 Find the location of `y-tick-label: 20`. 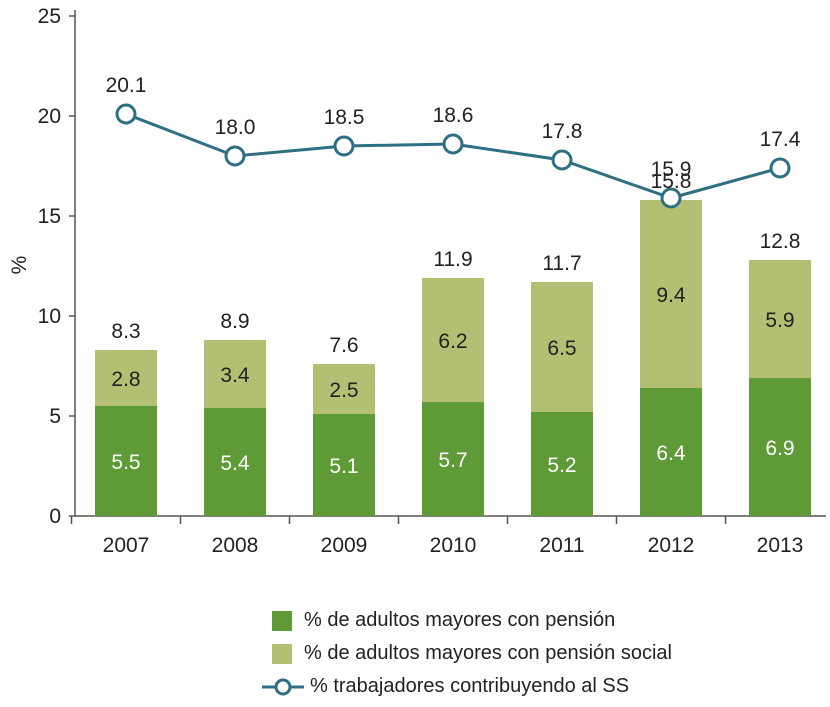

y-tick-label: 20 is located at coordinates (49, 116).